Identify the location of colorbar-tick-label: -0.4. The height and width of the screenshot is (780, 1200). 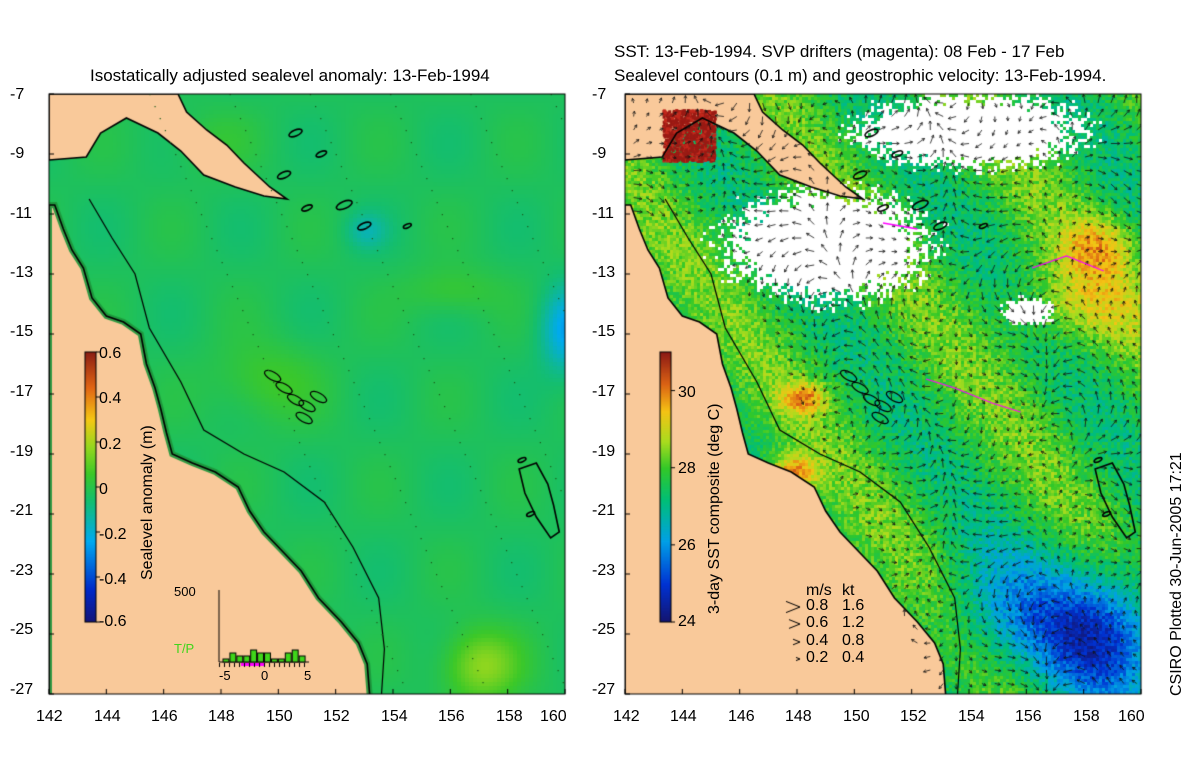
(113, 579).